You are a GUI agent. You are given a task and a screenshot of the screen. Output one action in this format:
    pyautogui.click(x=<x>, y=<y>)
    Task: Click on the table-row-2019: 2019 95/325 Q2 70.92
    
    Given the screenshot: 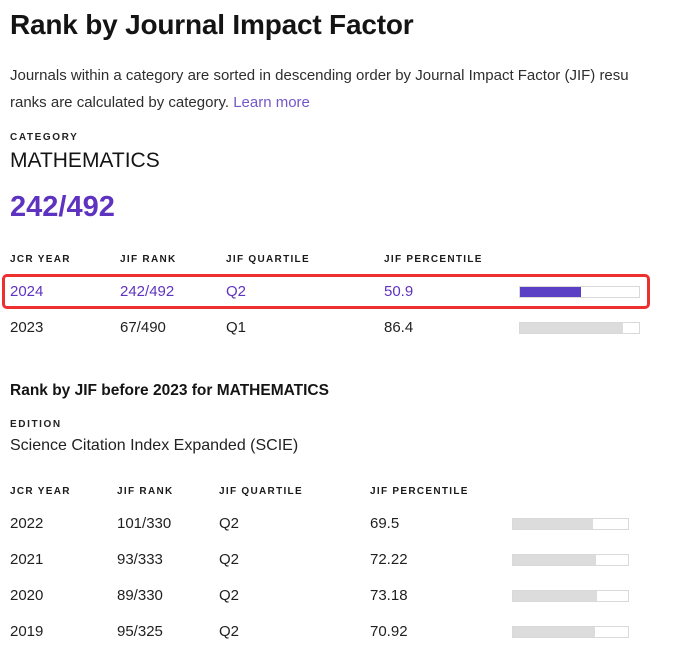 What is the action you would take?
    pyautogui.click(x=319, y=632)
    